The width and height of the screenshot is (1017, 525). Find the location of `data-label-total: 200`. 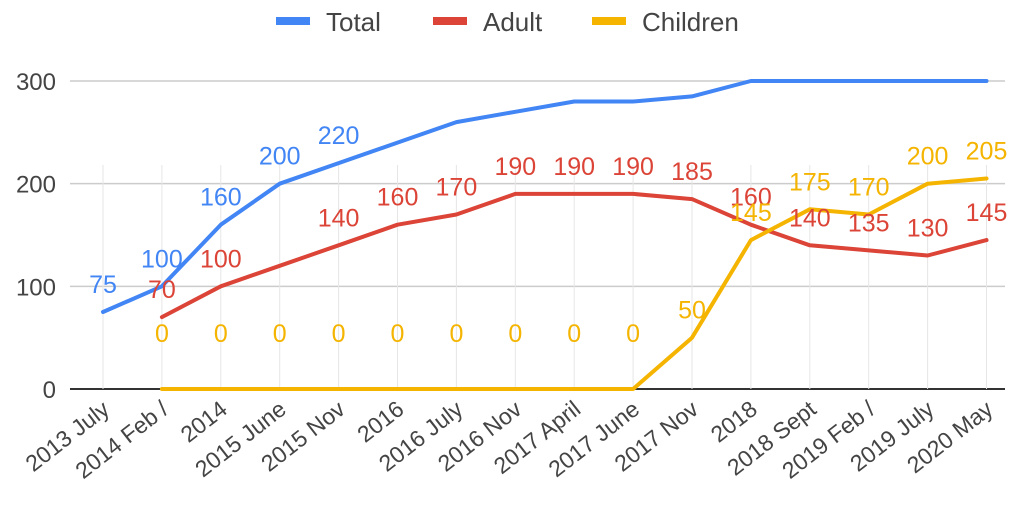

data-label-total: 200 is located at coordinates (280, 157).